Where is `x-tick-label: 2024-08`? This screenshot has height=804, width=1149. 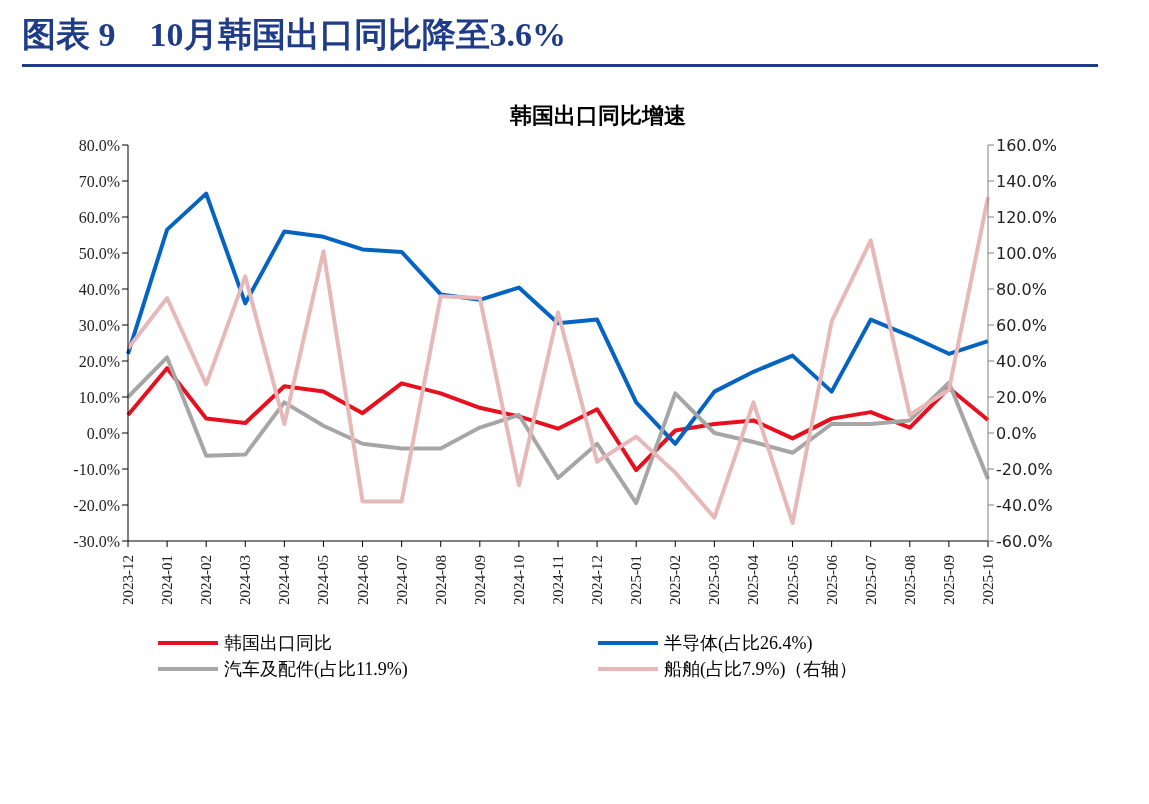
x-tick-label: 2024-08 is located at coordinates (440, 580).